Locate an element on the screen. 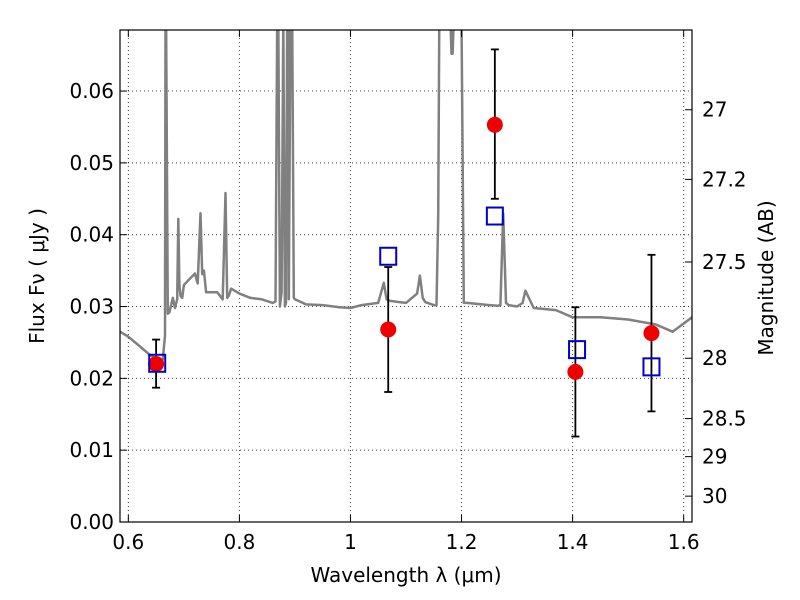  right-axis-tick-label: 27 is located at coordinates (714, 110).